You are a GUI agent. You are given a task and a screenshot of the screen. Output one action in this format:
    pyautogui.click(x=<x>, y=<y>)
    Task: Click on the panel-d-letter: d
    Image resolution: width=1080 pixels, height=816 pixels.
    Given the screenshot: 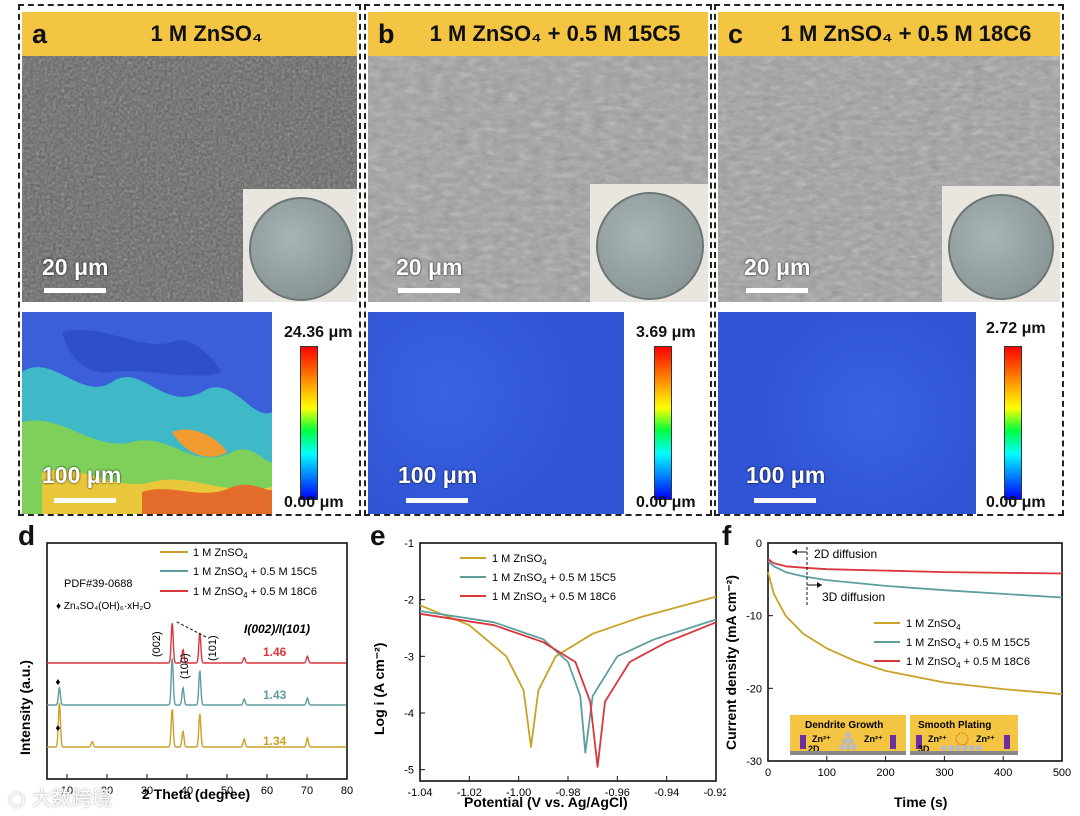 What is the action you would take?
    pyautogui.click(x=27, y=535)
    